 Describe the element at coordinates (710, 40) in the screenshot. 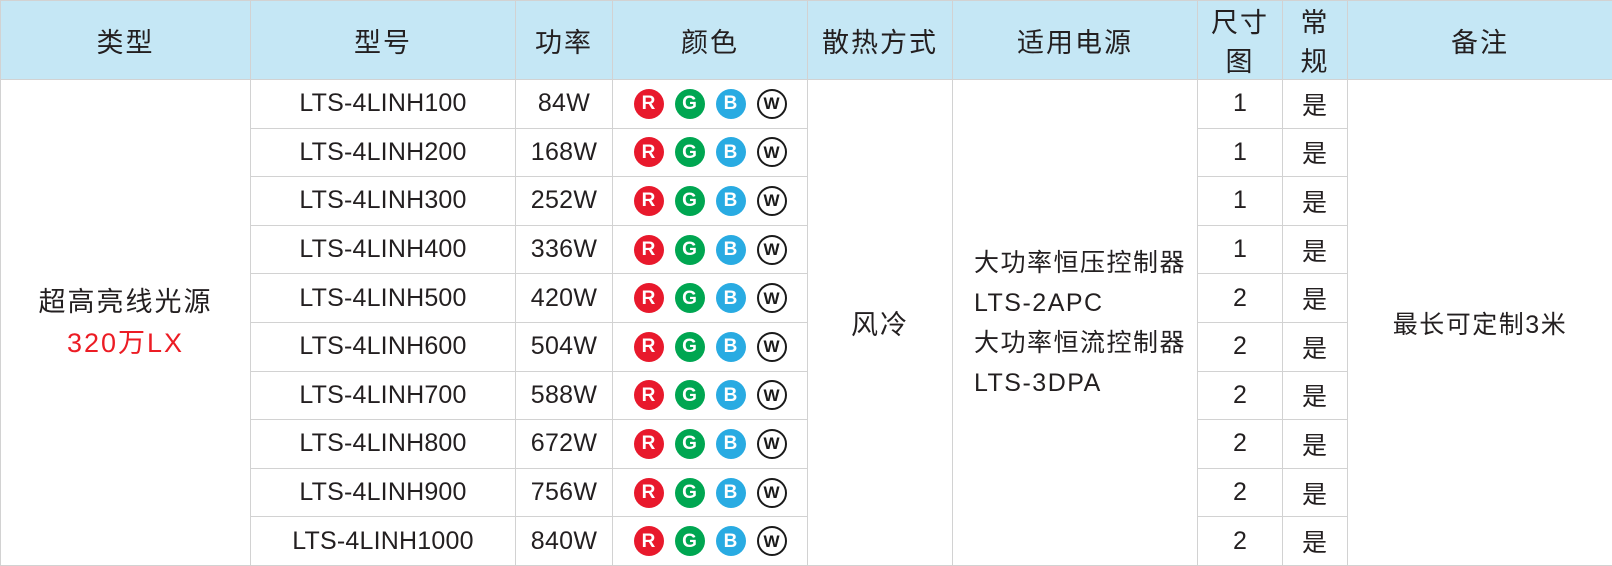

I see `column-header-color: 颜色` at that location.